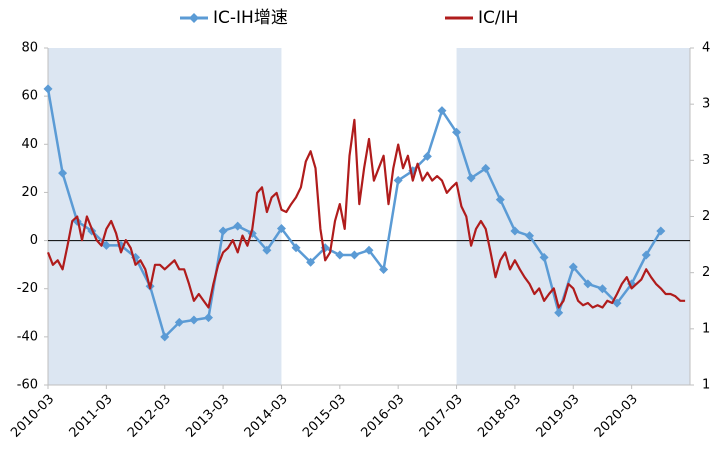 The image size is (715, 451). Describe the element at coordinates (616, 416) in the screenshot. I see `x-tick-label: 2020-03` at that location.